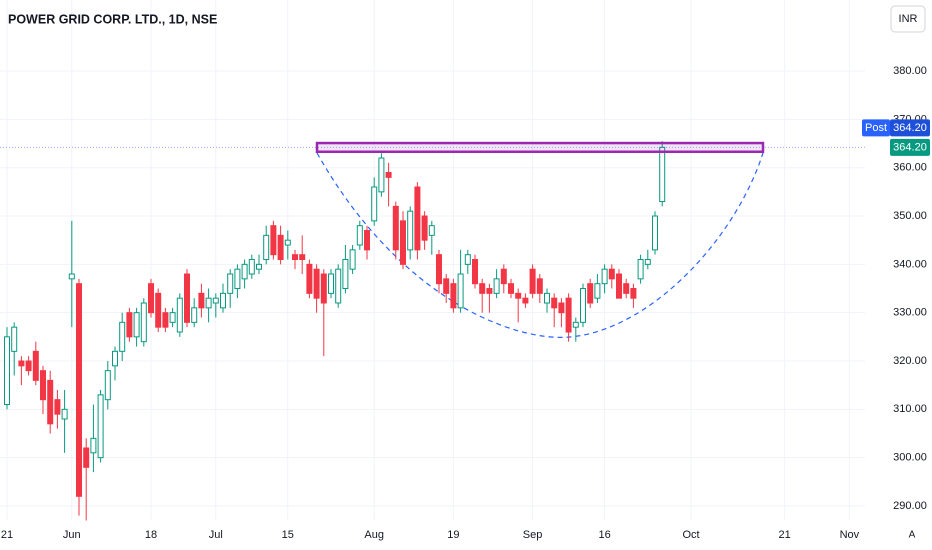 This screenshot has width=932, height=550. Describe the element at coordinates (910, 409) in the screenshot. I see `y-tick-label: 310.00` at that location.